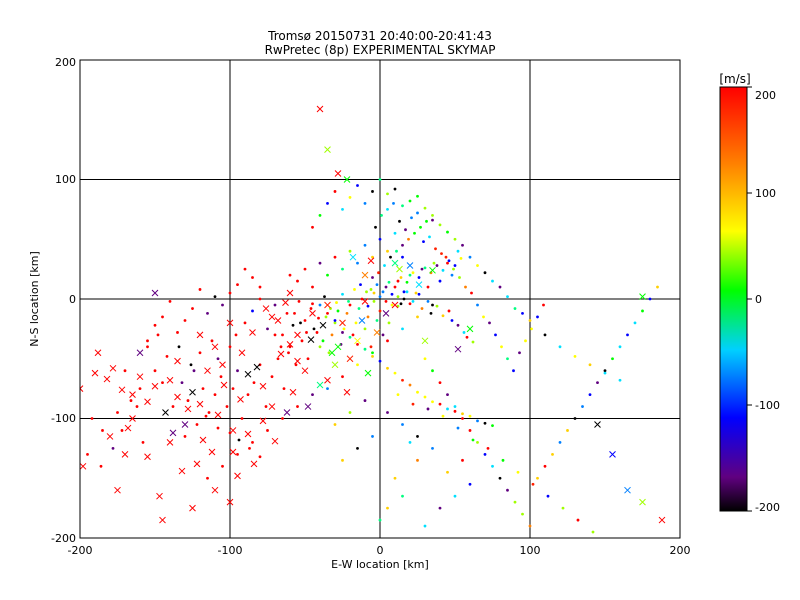 The width and height of the screenshot is (800, 600). Describe the element at coordinates (65, 179) in the screenshot. I see `y-tick-label: 100` at that location.